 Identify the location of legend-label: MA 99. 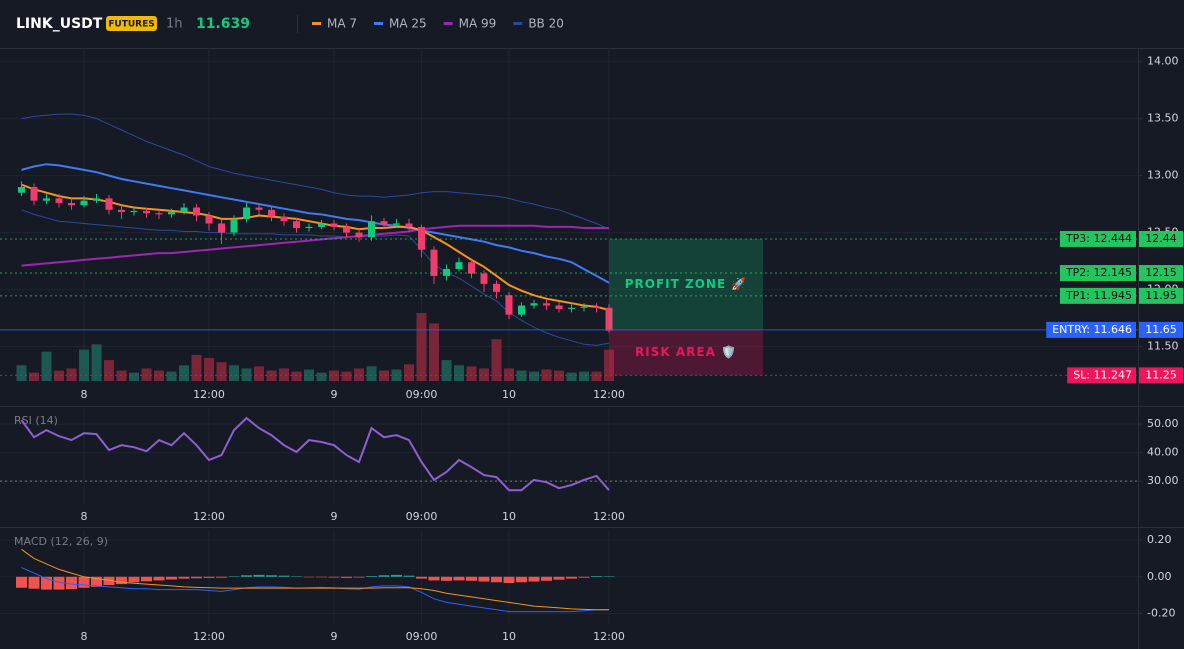
(478, 24).